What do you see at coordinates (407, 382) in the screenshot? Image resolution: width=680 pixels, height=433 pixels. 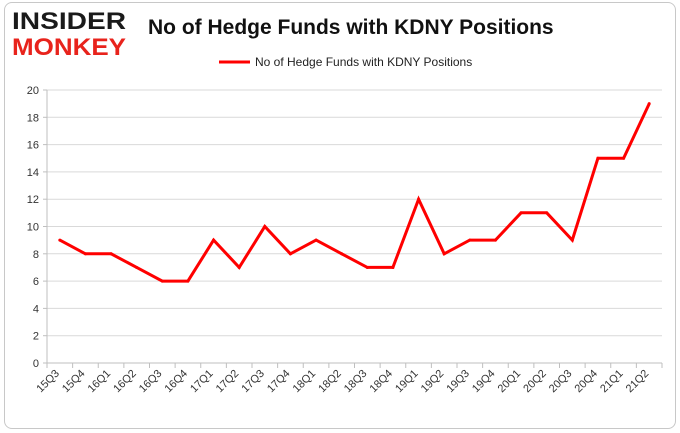 I see `x-tick-label: 19Q1` at bounding box center [407, 382].